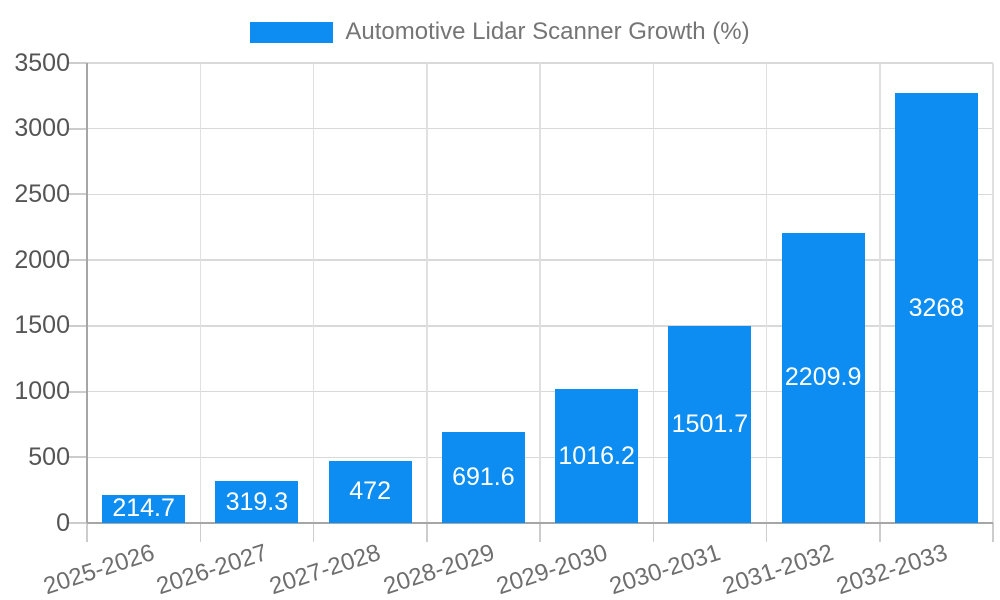  I want to click on bar-value-label: 1501.7, so click(710, 423).